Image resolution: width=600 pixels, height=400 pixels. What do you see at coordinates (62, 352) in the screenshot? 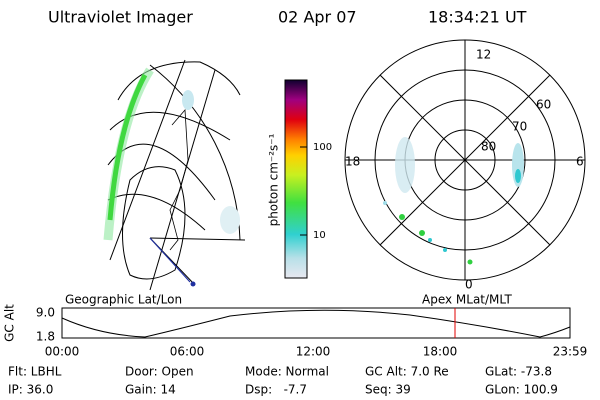
I see `time-tick-label: 00:00` at bounding box center [62, 352].